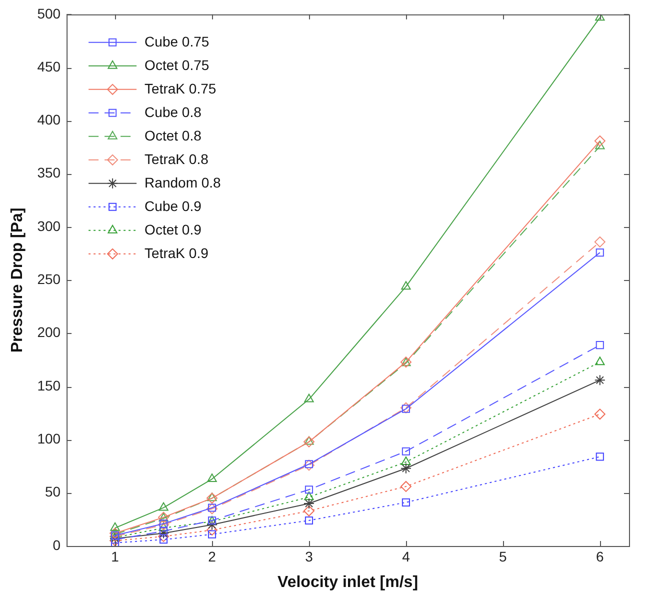  What do you see at coordinates (173, 206) in the screenshot?
I see `legend-label: Cube 0.9` at bounding box center [173, 206].